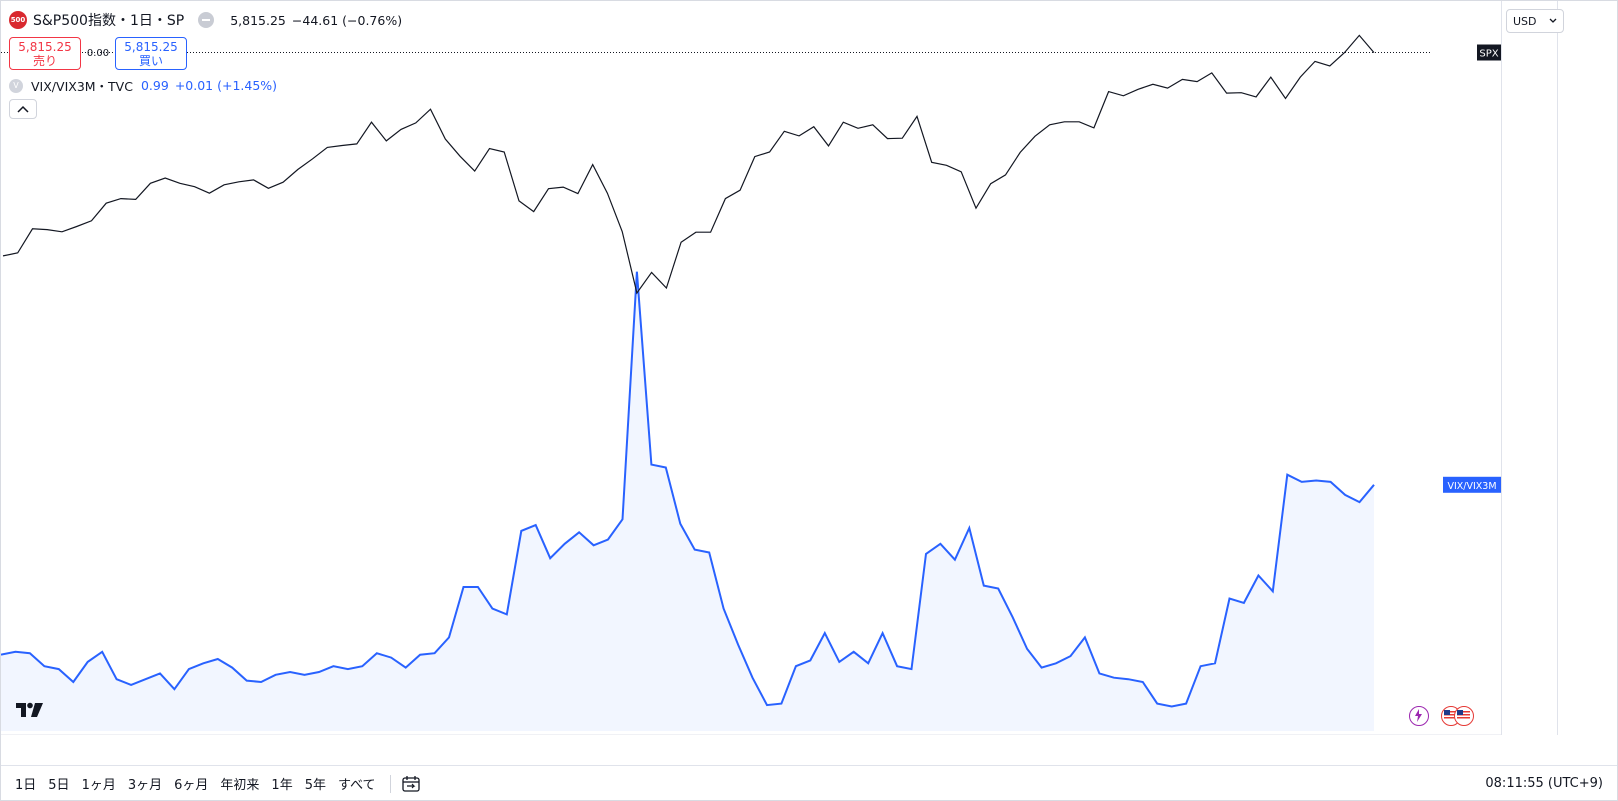 This screenshot has height=801, width=1618. I want to click on sell-label: 売り, so click(44, 61).